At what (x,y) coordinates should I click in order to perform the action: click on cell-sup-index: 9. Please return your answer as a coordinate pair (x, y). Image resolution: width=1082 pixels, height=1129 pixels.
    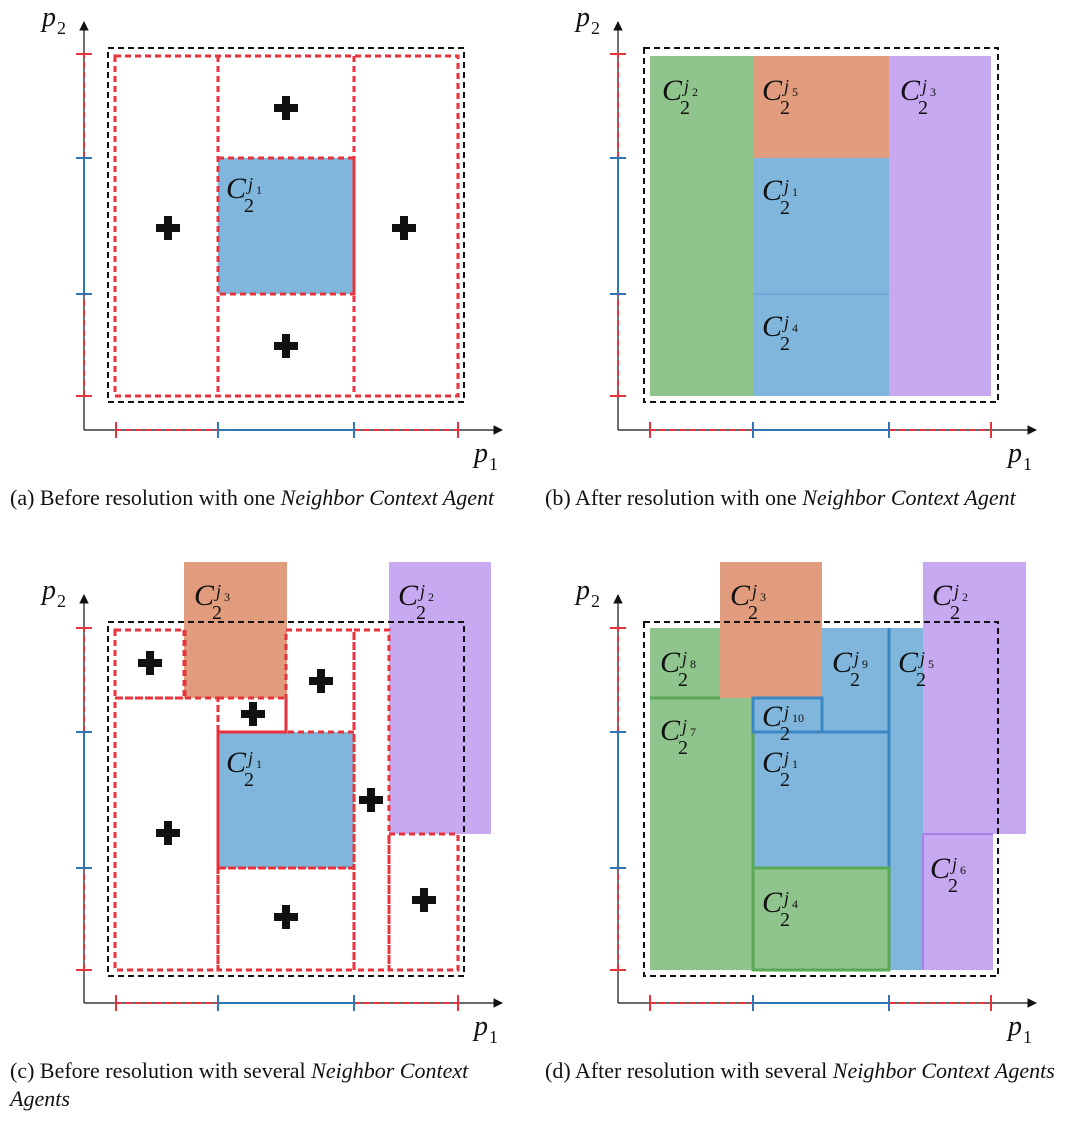
    Looking at the image, I should click on (865, 664).